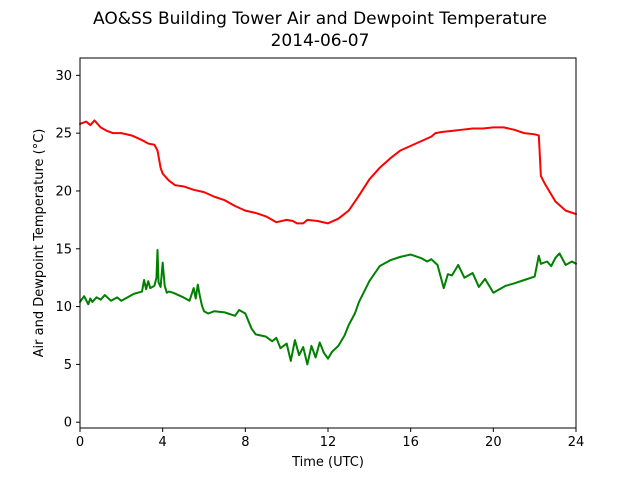 This screenshot has height=480, width=640. What do you see at coordinates (63, 76) in the screenshot?
I see `y-tick-label: 30` at bounding box center [63, 76].